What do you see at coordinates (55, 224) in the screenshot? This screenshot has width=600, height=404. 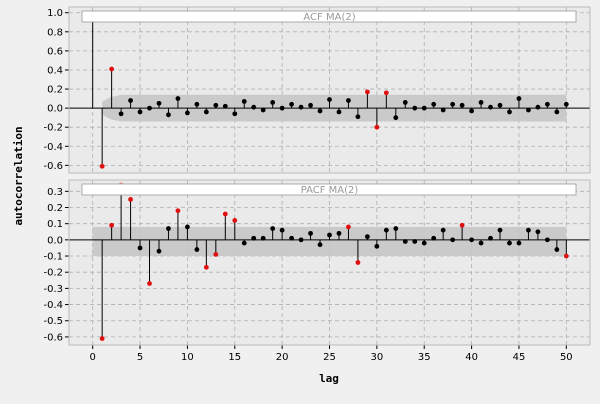 I see `pacf-y-tick-label: 0.1` at bounding box center [55, 224].